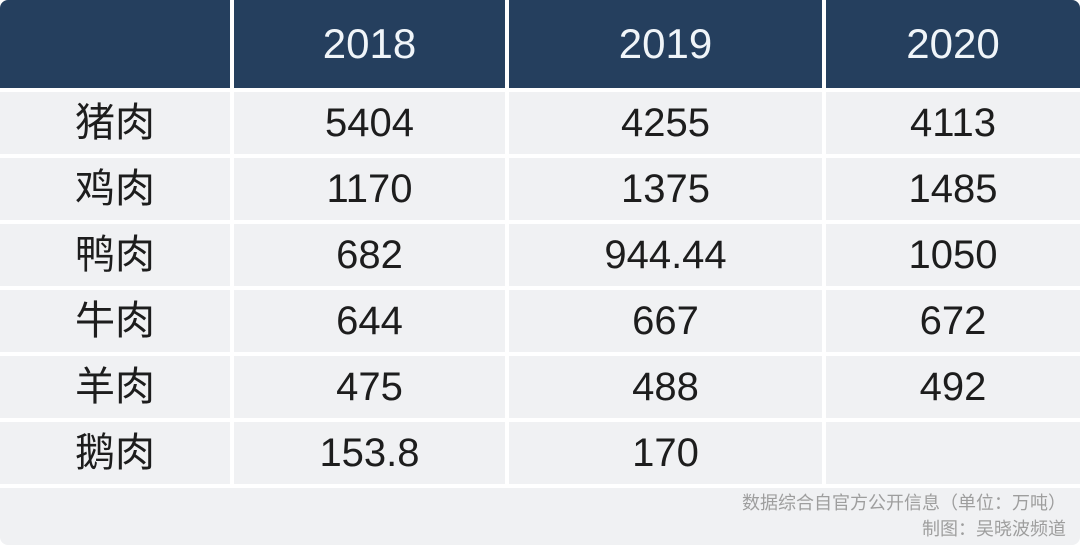  I want to click on cell-goose-2019: 170, so click(665, 453).